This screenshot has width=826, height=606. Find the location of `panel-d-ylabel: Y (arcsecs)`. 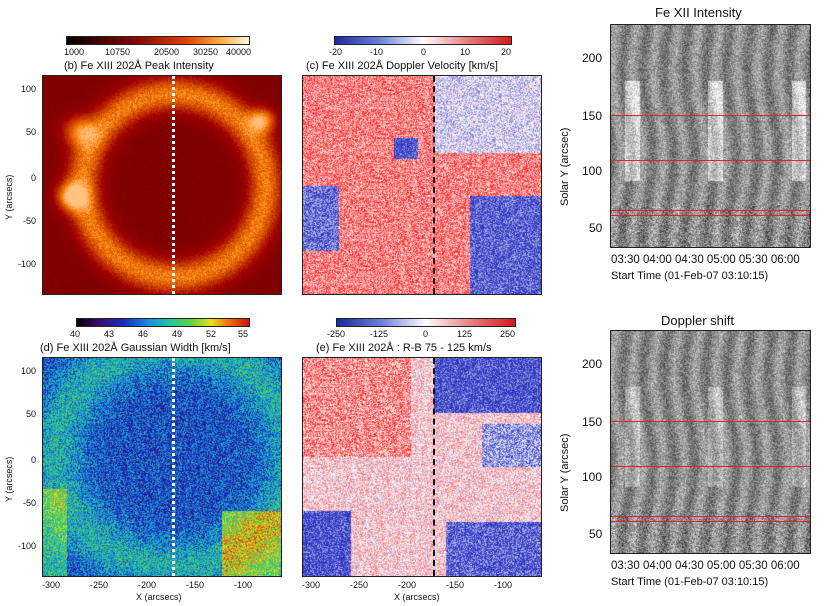

panel-d-ylabel: Y (arcsecs) is located at coordinates (9, 479).